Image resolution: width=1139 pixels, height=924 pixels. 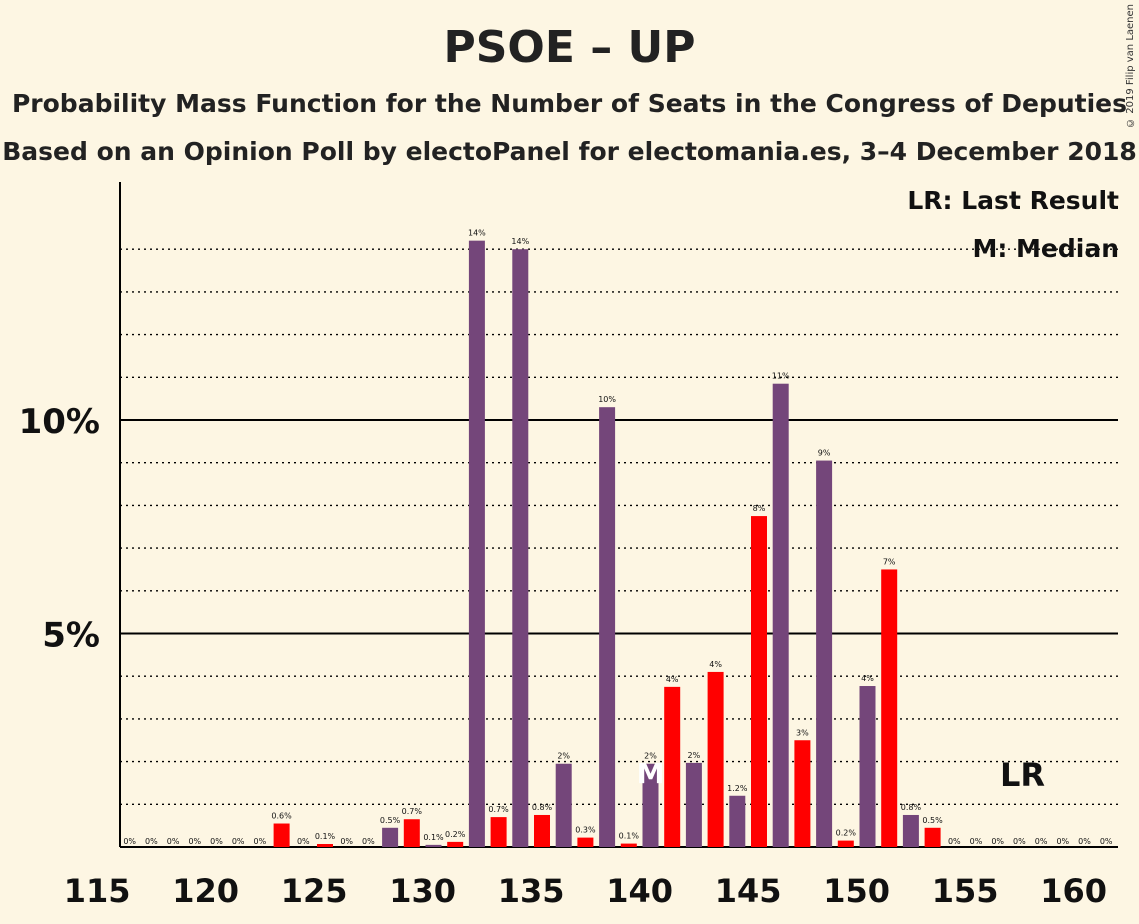 What do you see at coordinates (1013, 200) in the screenshot?
I see `legend-last-result: LR: Last Result` at bounding box center [1013, 200].